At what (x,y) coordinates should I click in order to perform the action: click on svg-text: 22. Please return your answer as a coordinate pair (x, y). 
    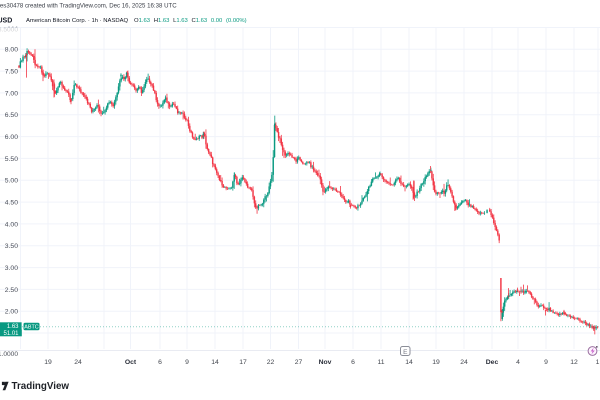
    Looking at the image, I should click on (271, 362).